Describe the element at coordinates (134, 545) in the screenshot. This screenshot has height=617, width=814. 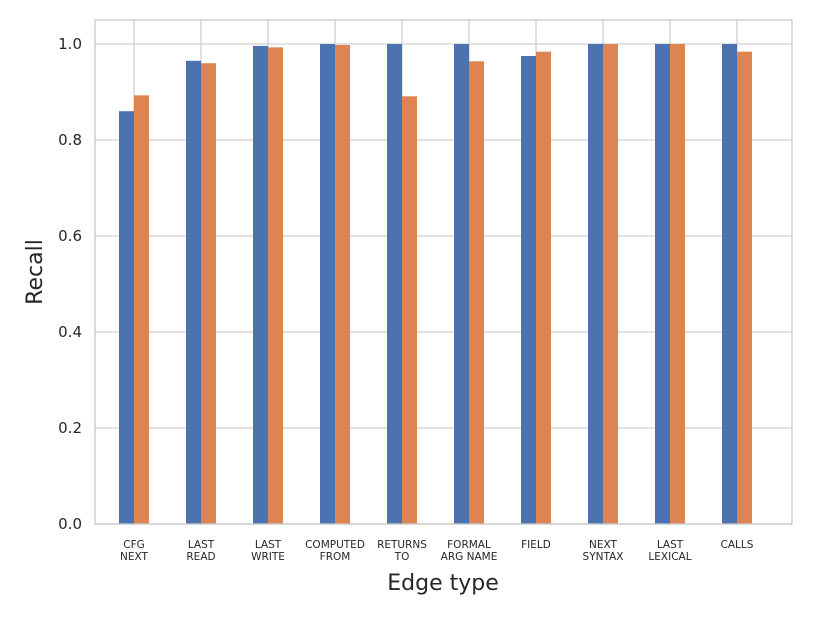
I see `x-tick-label: CFG` at that location.